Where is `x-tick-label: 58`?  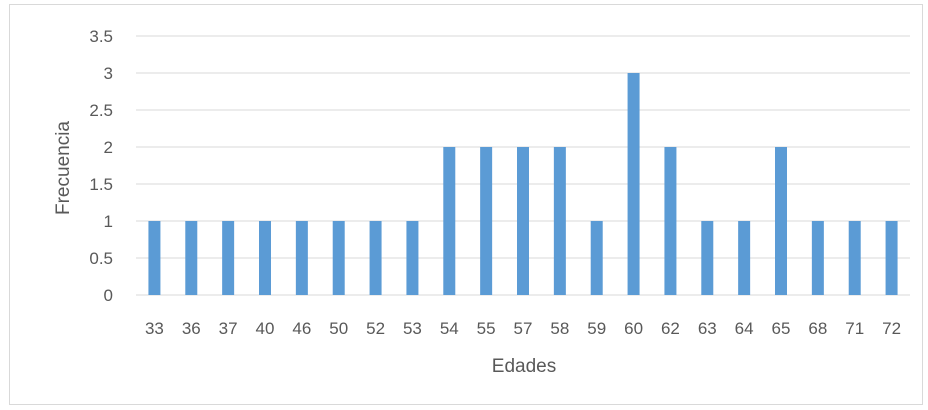 x-tick-label: 58 is located at coordinates (559, 328).